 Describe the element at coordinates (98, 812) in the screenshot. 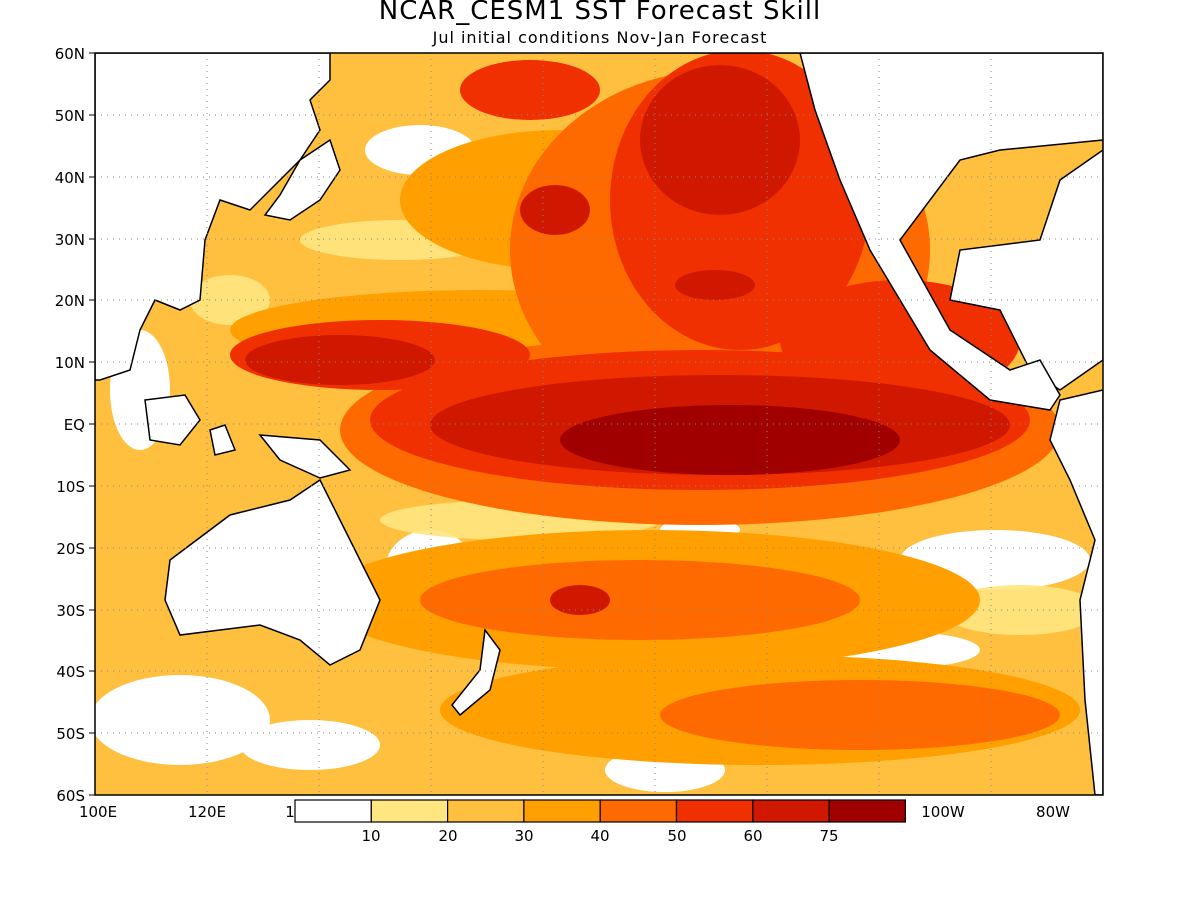

I see `lon-label: 100E` at that location.